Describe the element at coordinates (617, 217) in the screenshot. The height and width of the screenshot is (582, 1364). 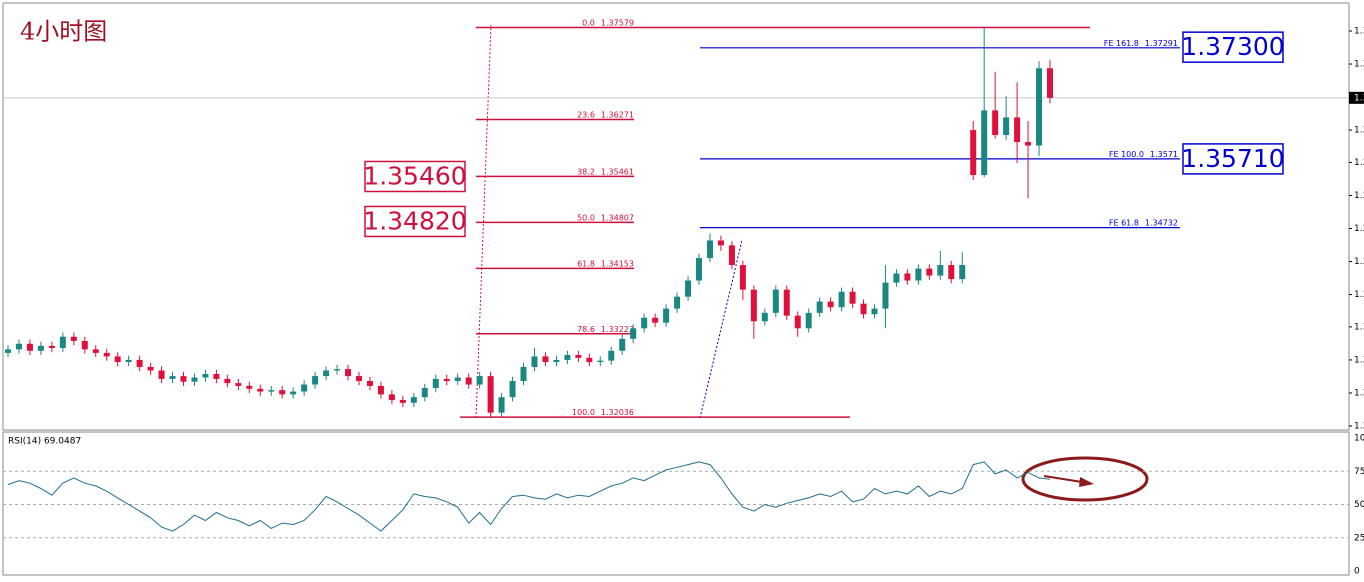
I see `fib-level-price: 1.34807` at that location.